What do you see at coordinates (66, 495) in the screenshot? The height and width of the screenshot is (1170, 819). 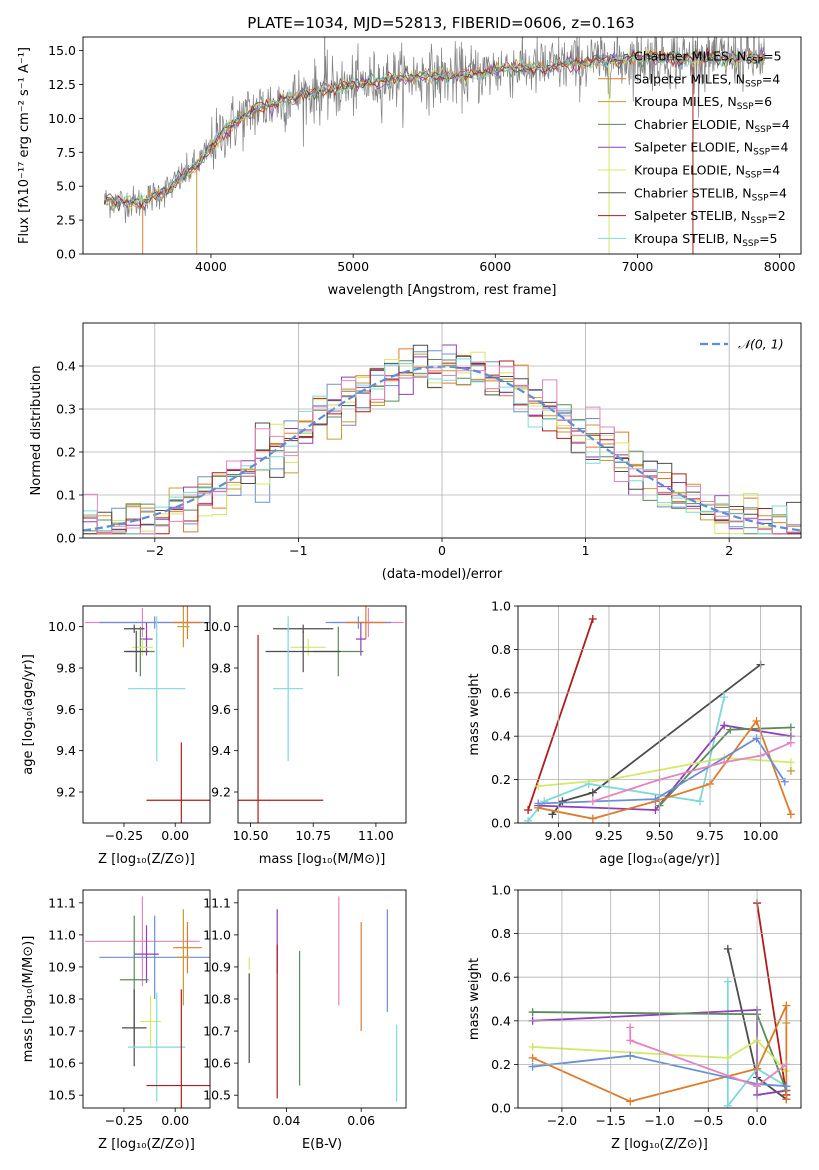 I see `tick-label-y: 0.1` at bounding box center [66, 495].